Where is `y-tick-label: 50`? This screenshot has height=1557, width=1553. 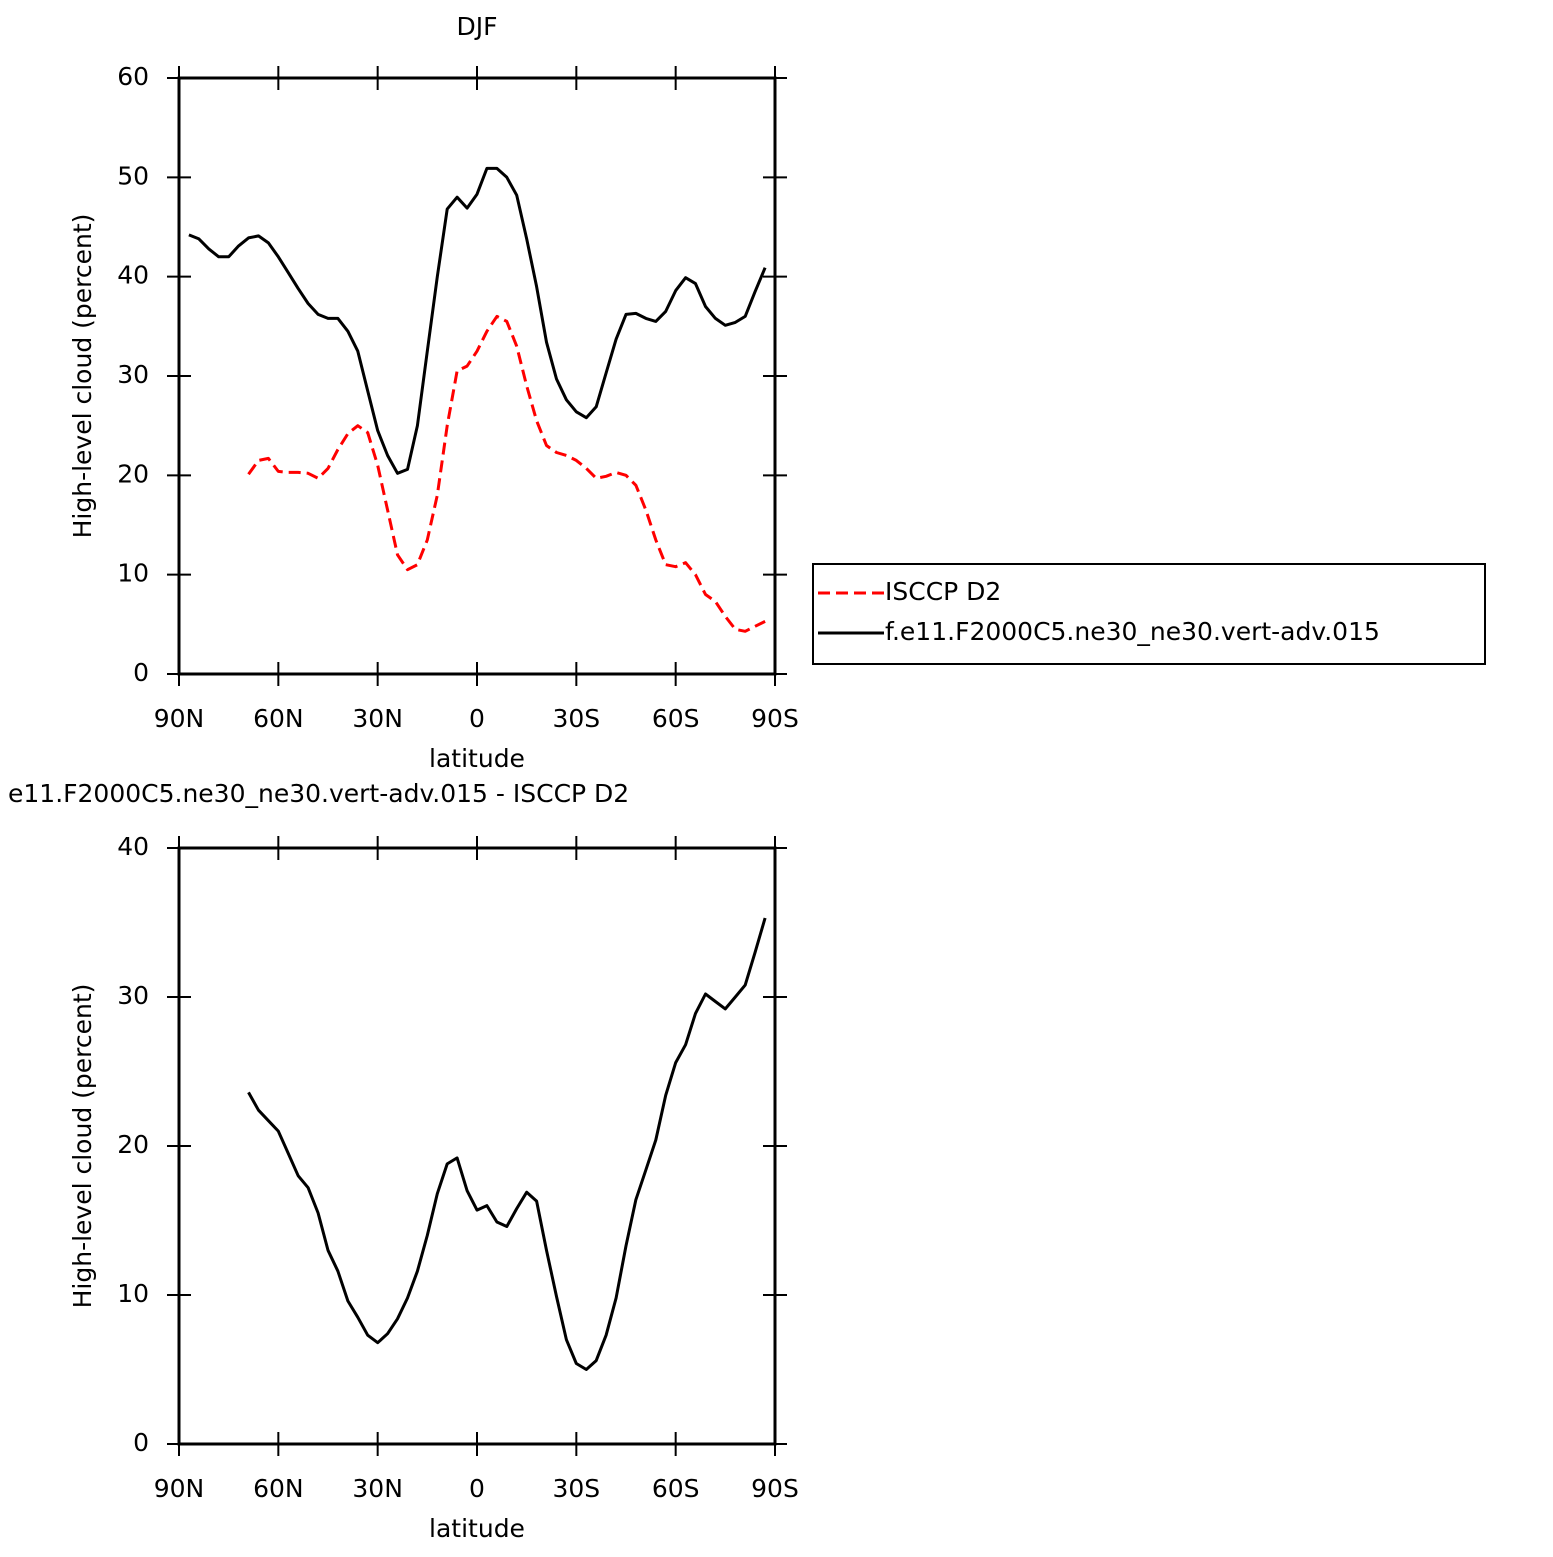 y-tick-label: 50 is located at coordinates (133, 175).